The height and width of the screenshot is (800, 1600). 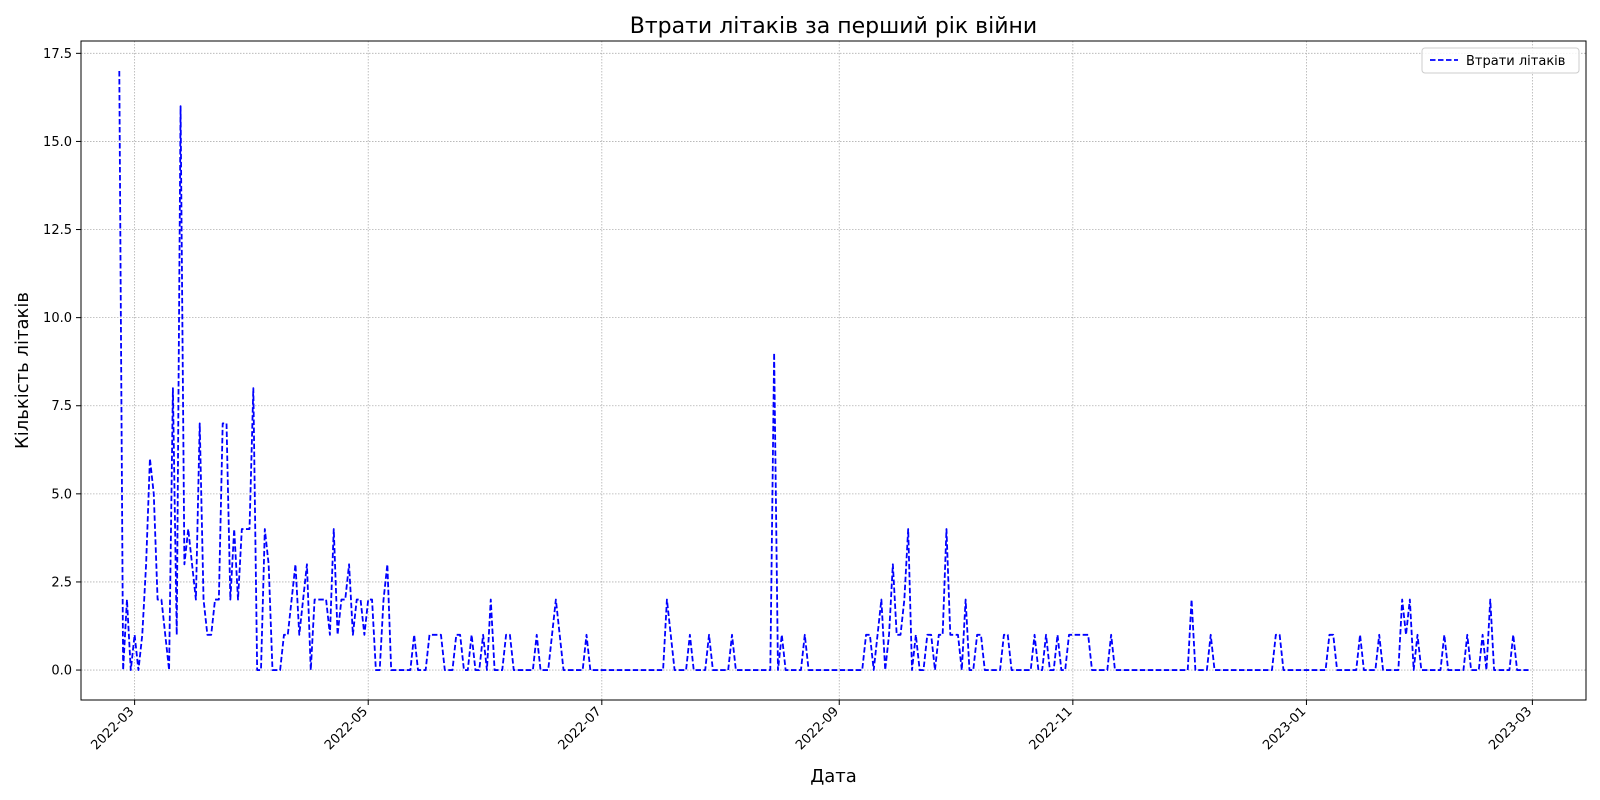 I want to click on legend: Втрати літаків, so click(x=1500, y=60).